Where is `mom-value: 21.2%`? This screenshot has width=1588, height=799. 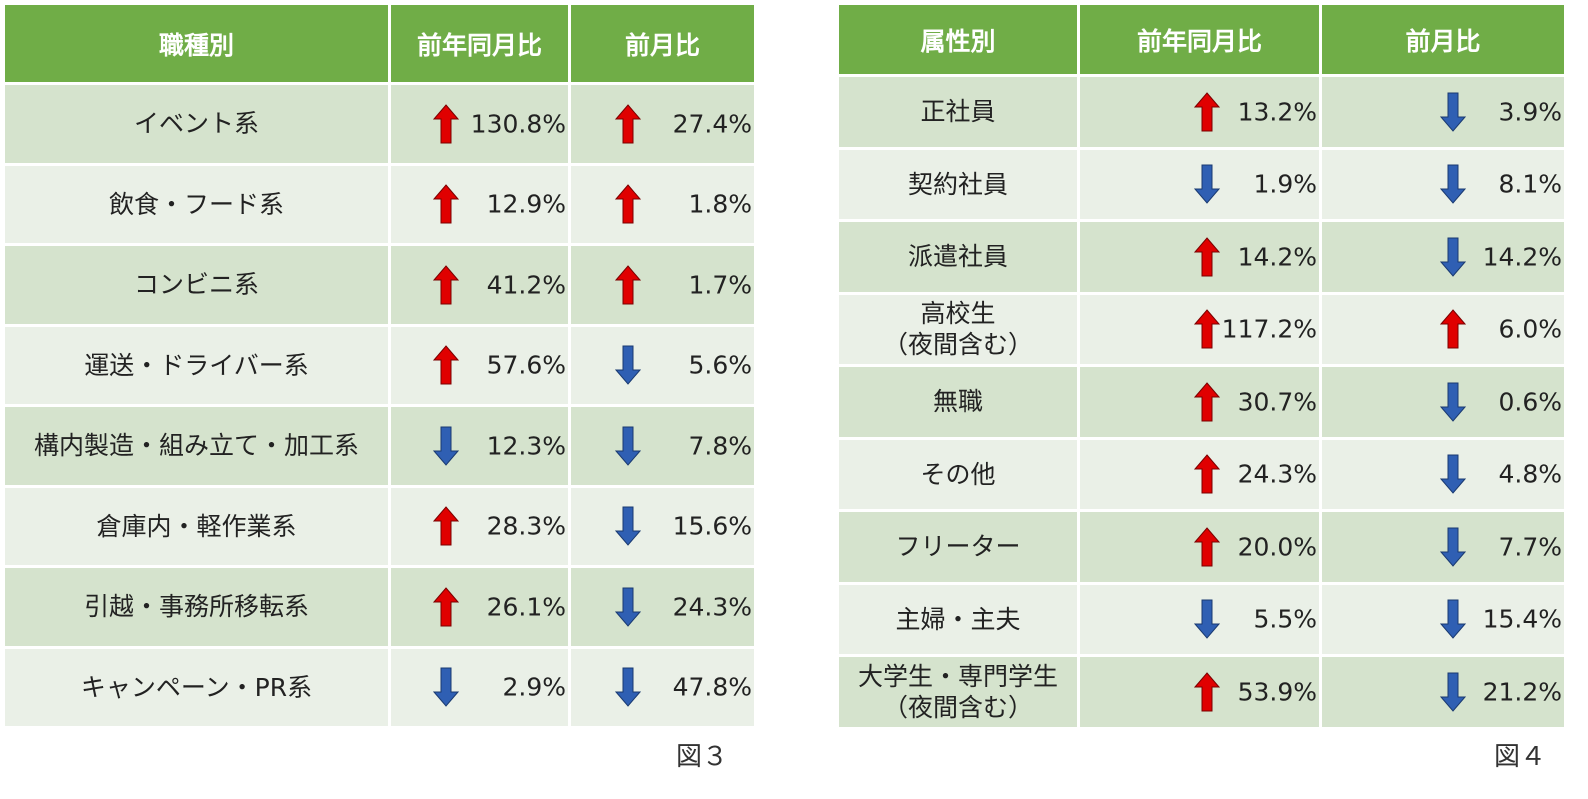
mom-value: 21.2% is located at coordinates (1522, 692).